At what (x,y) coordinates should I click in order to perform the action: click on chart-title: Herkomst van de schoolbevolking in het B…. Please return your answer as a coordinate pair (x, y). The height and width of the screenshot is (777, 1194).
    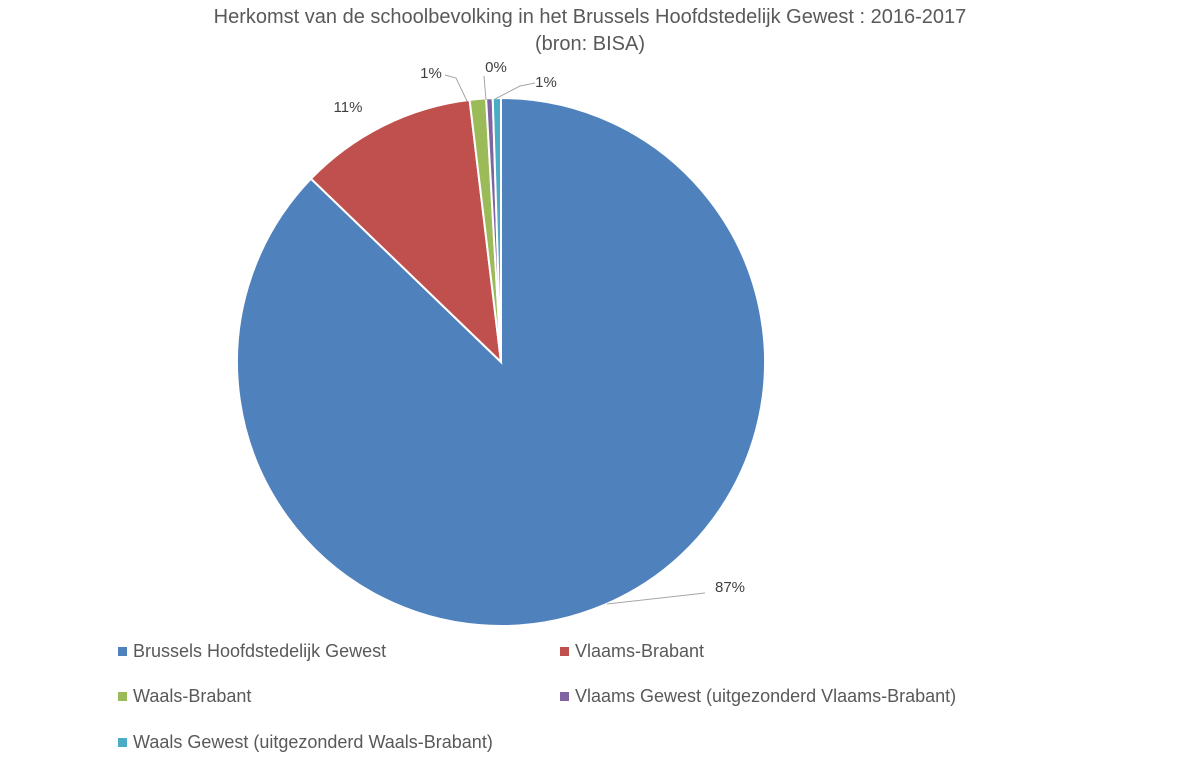
    Looking at the image, I should click on (590, 17).